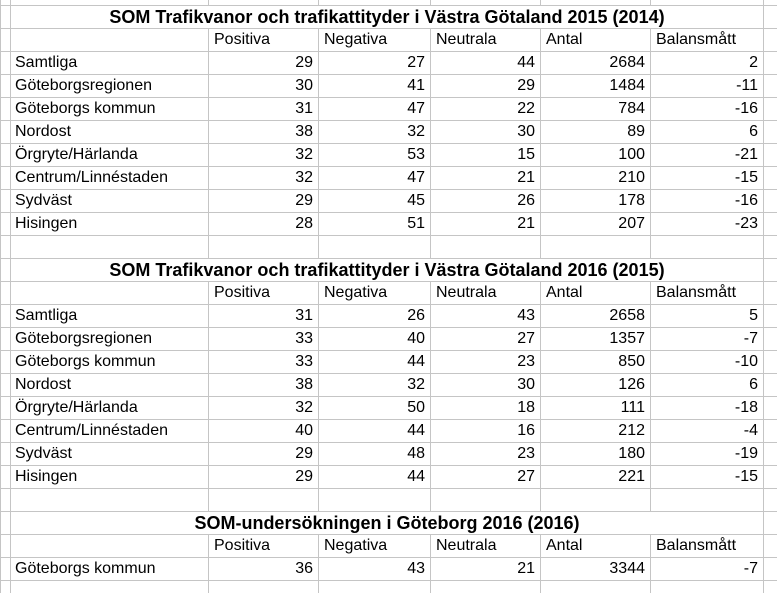 The height and width of the screenshot is (593, 777). Describe the element at coordinates (486, 316) in the screenshot. I see `value-cell: 43` at that location.